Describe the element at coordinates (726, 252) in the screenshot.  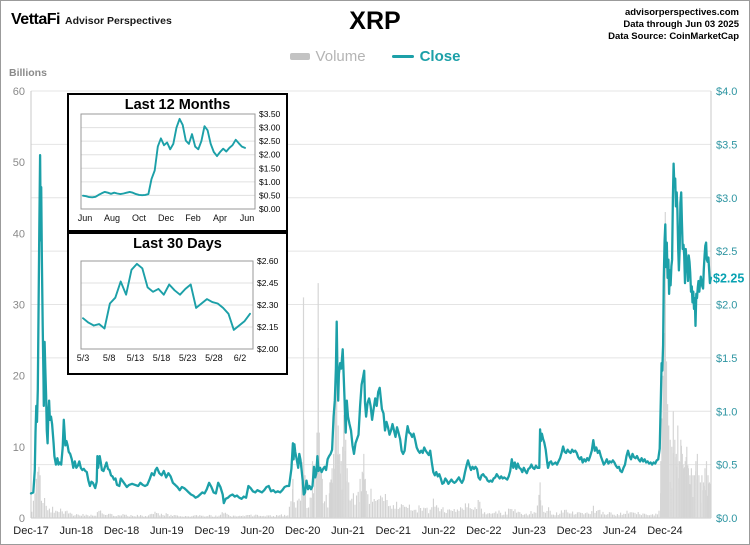
I see `right-tick-label: $2.5` at that location.